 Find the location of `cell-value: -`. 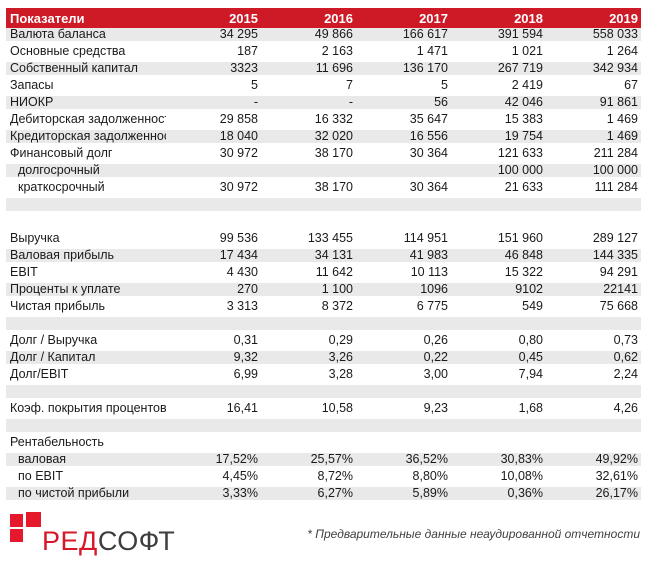

cell-value: - is located at coordinates (350, 102).